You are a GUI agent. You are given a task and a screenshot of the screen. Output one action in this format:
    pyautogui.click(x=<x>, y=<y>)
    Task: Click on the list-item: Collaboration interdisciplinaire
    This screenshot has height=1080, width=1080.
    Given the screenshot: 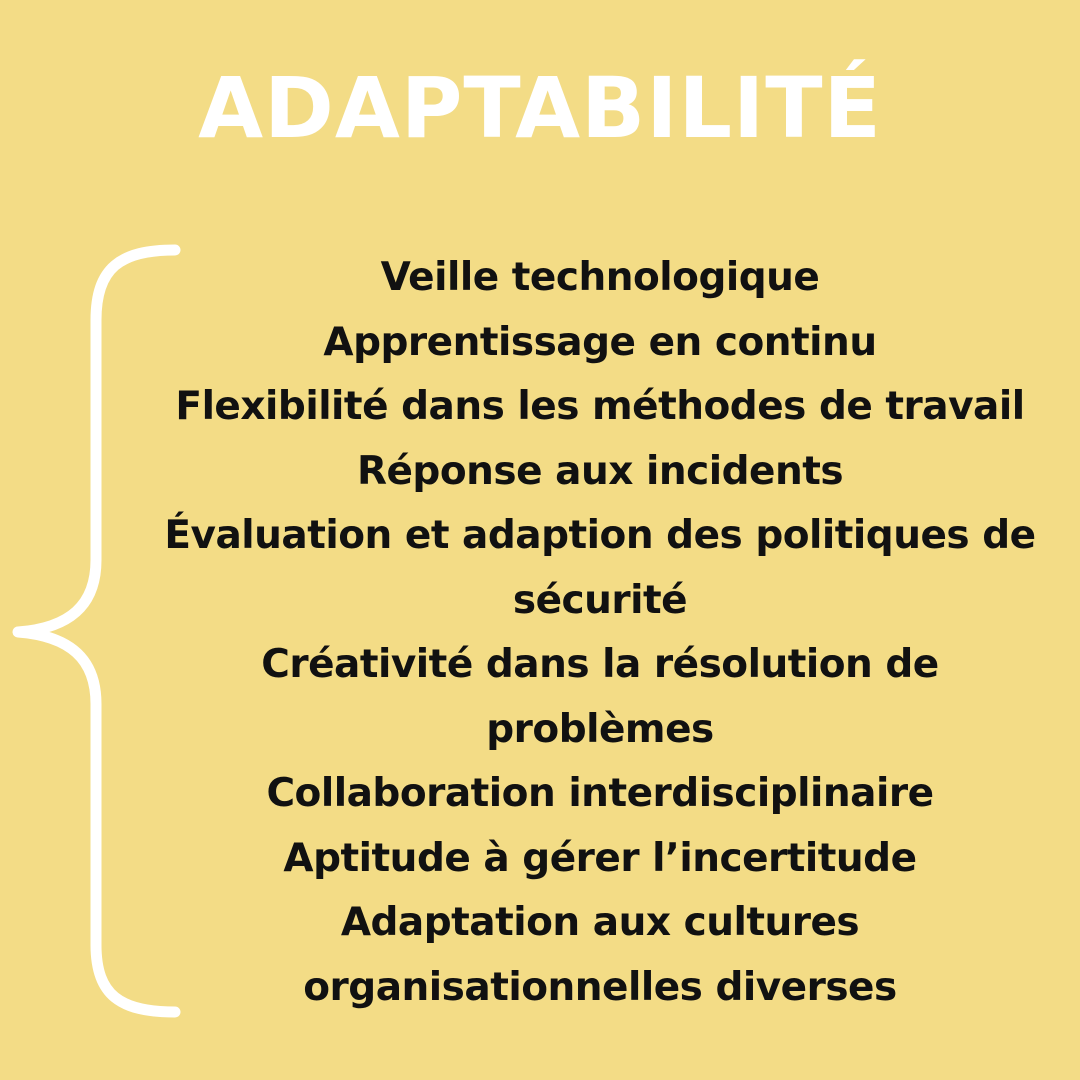 What is the action you would take?
    pyautogui.click(x=600, y=793)
    